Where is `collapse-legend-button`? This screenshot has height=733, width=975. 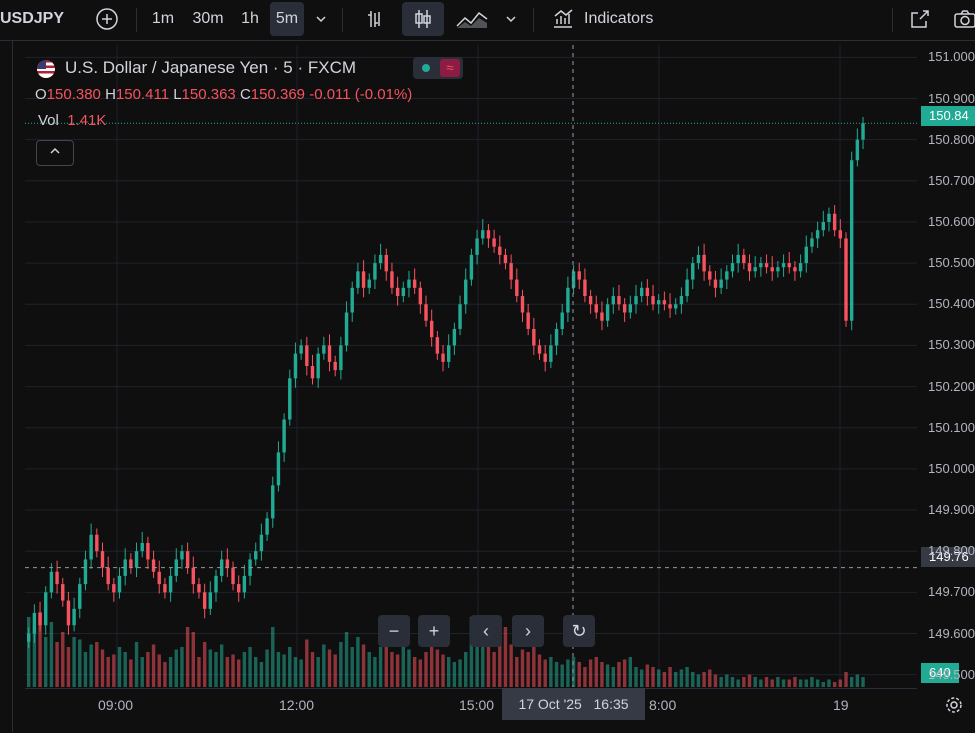
collapse-legend-button is located at coordinates (55, 153).